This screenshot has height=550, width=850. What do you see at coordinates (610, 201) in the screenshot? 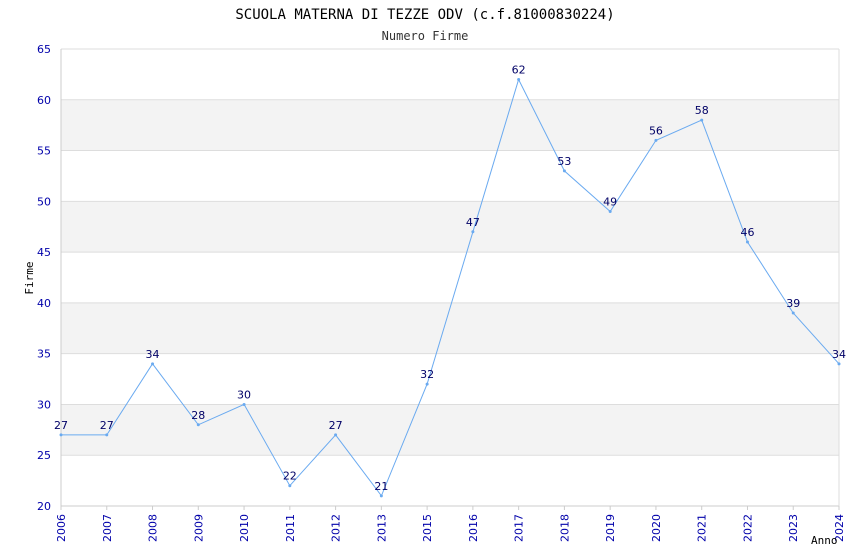
I see `data-label: 49` at bounding box center [610, 201].